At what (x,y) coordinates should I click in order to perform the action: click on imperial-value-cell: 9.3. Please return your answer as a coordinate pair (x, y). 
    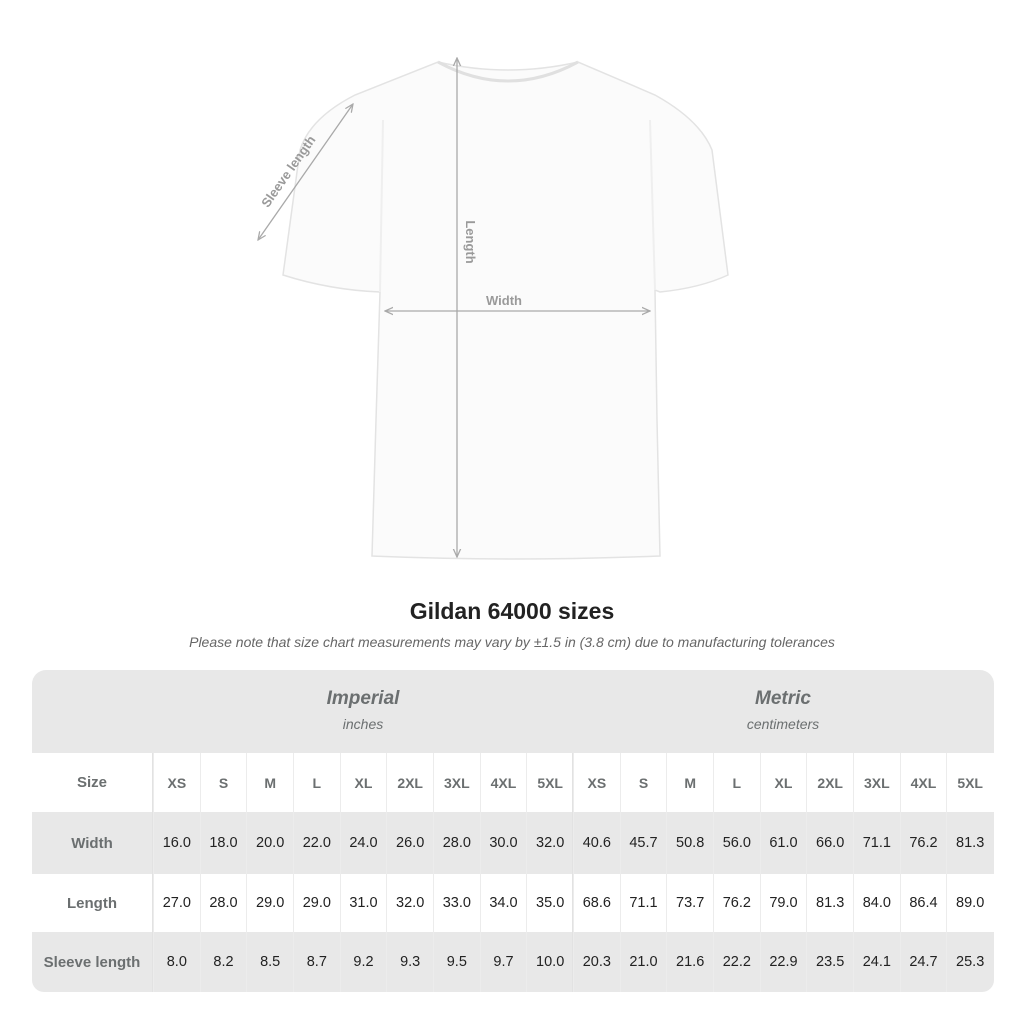
    Looking at the image, I should click on (409, 962).